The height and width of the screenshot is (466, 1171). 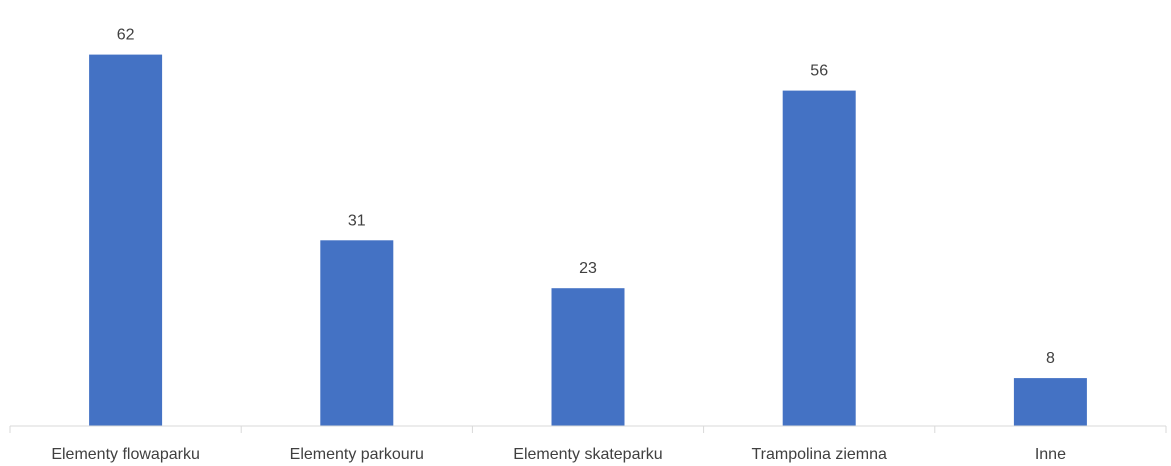 I want to click on category-label-5: Inne, so click(x=1050, y=454).